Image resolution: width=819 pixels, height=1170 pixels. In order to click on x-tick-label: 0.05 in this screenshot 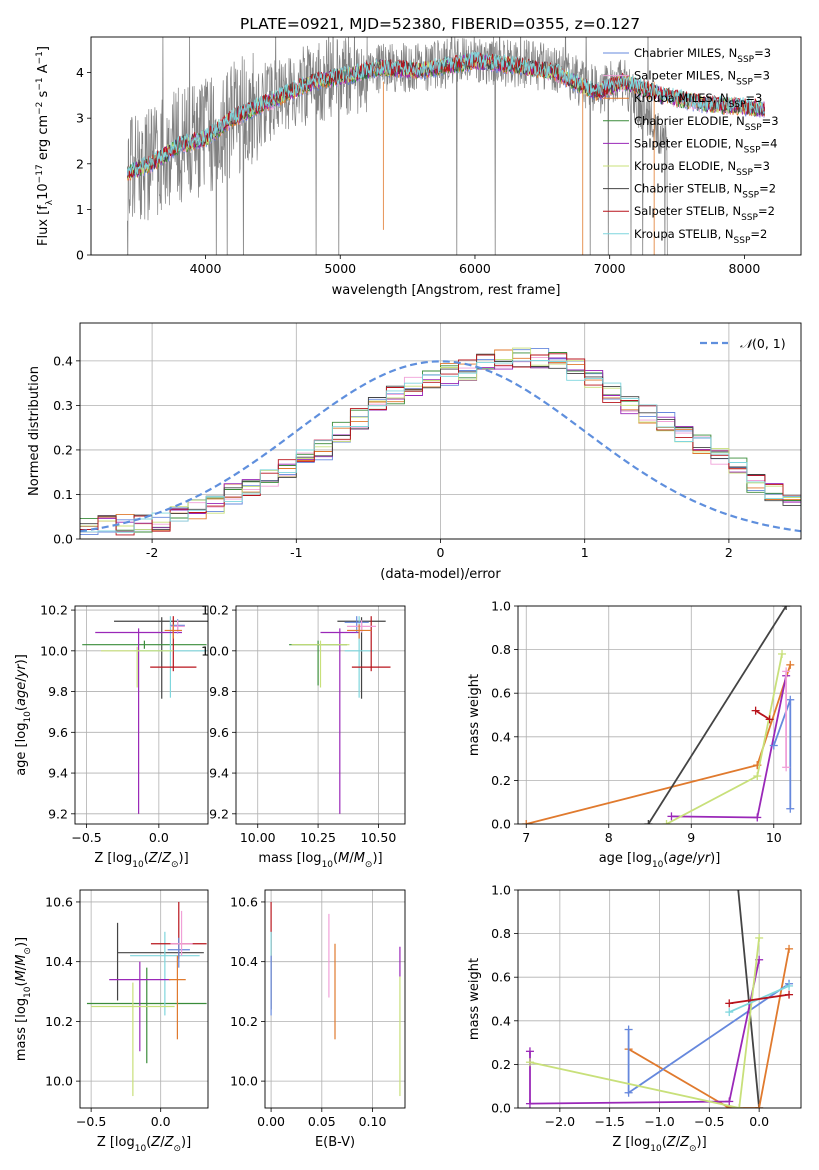, I will do `click(322, 1121)`.